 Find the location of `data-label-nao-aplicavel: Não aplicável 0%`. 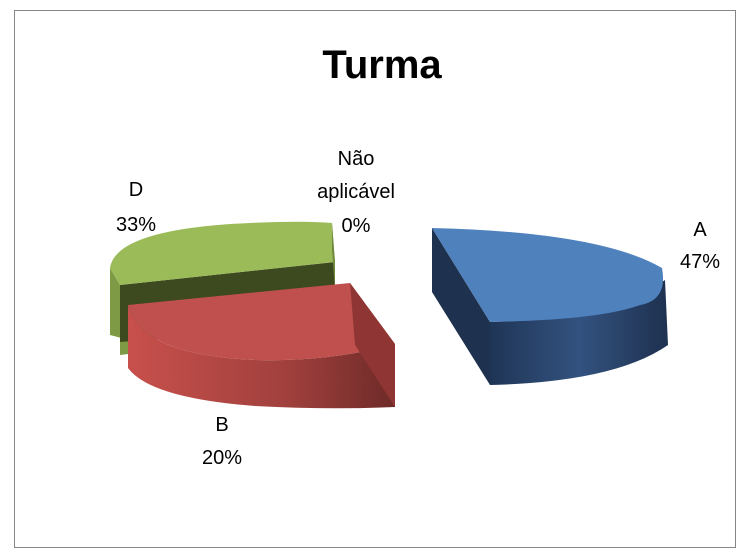

data-label-nao-aplicavel: Não aplicável 0% is located at coordinates (356, 192).